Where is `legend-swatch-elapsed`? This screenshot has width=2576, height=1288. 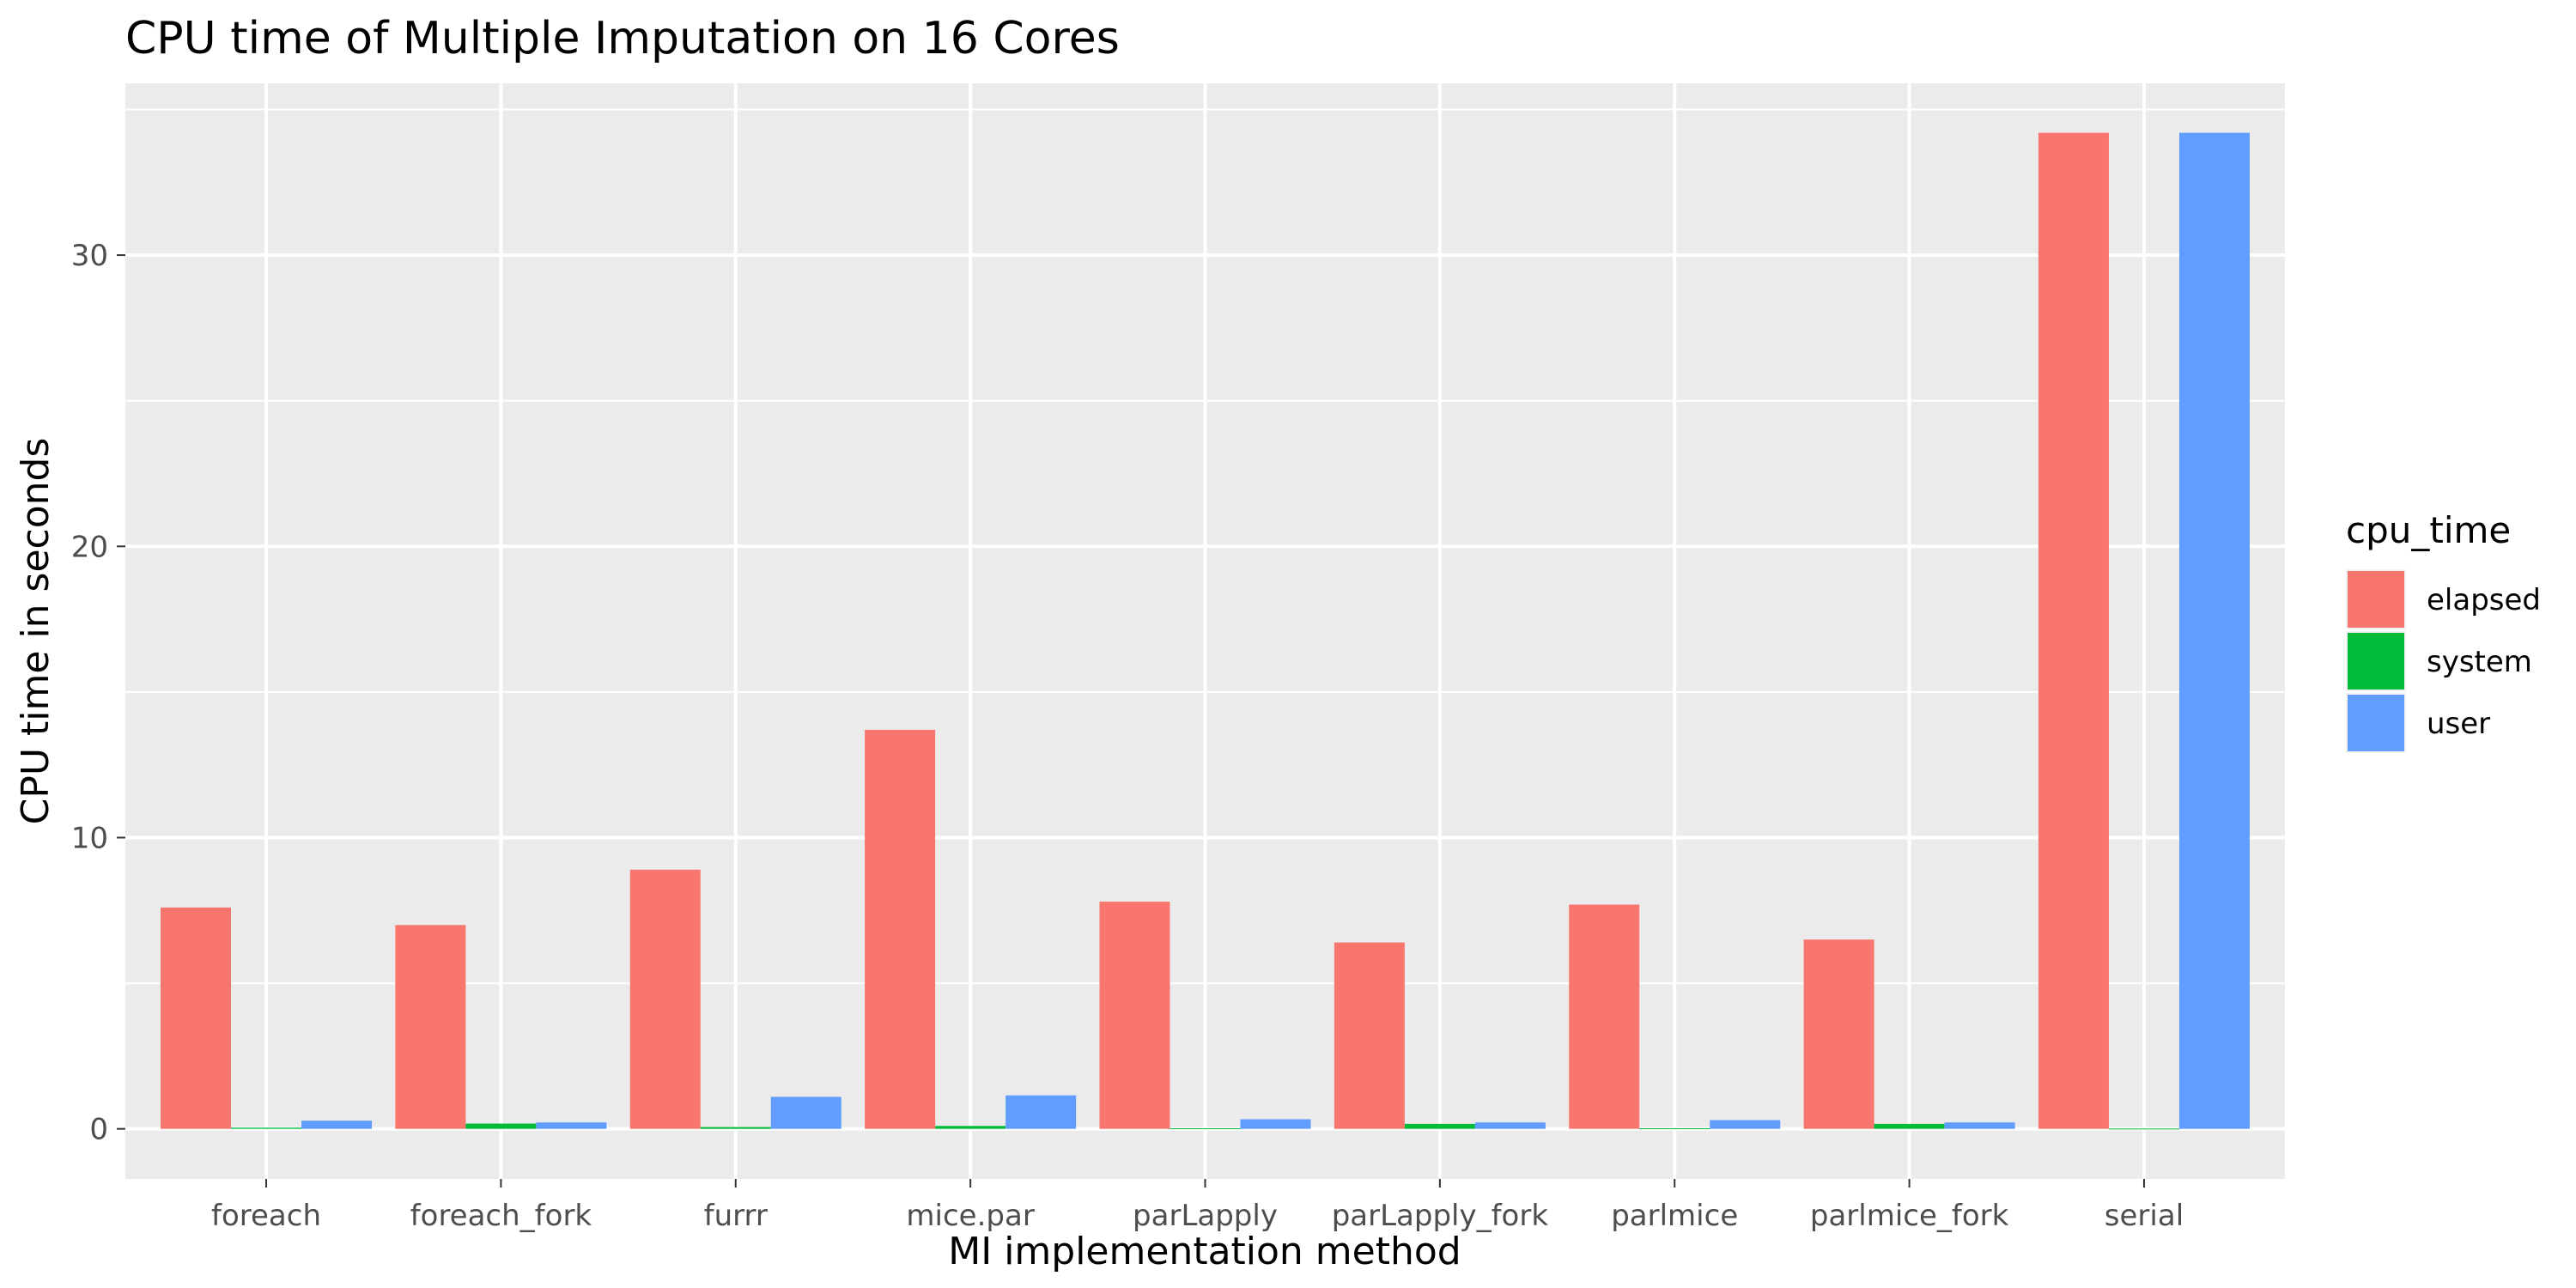 legend-swatch-elapsed is located at coordinates (2376, 599).